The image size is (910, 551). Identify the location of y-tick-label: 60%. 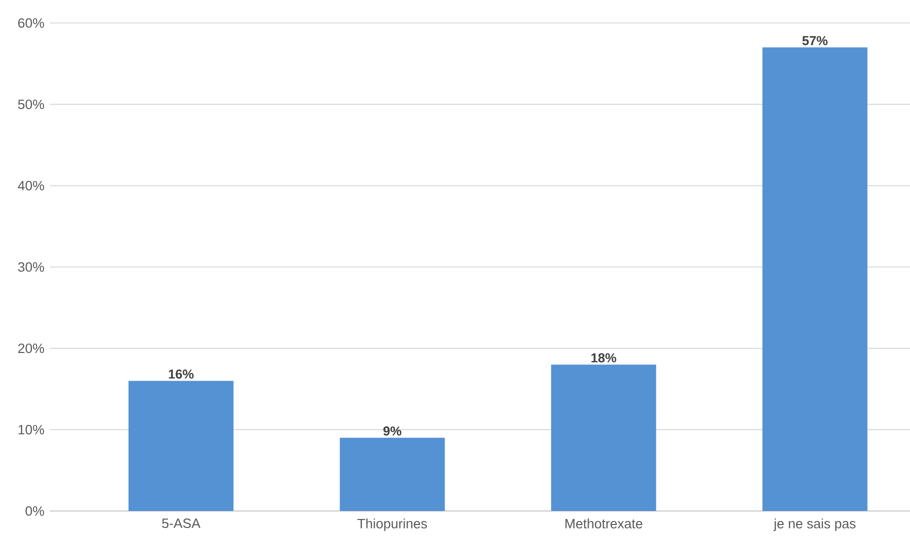
(31, 23).